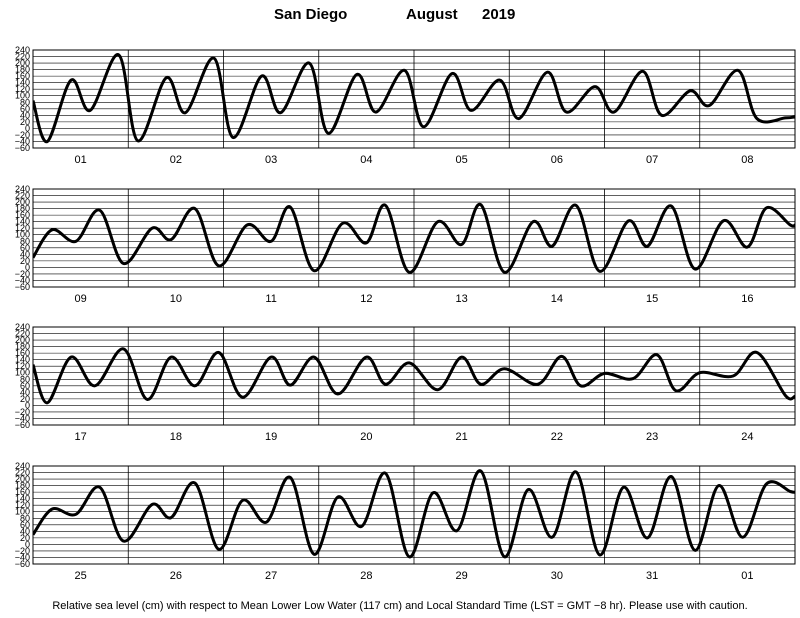  I want to click on title-month: August, so click(432, 14).